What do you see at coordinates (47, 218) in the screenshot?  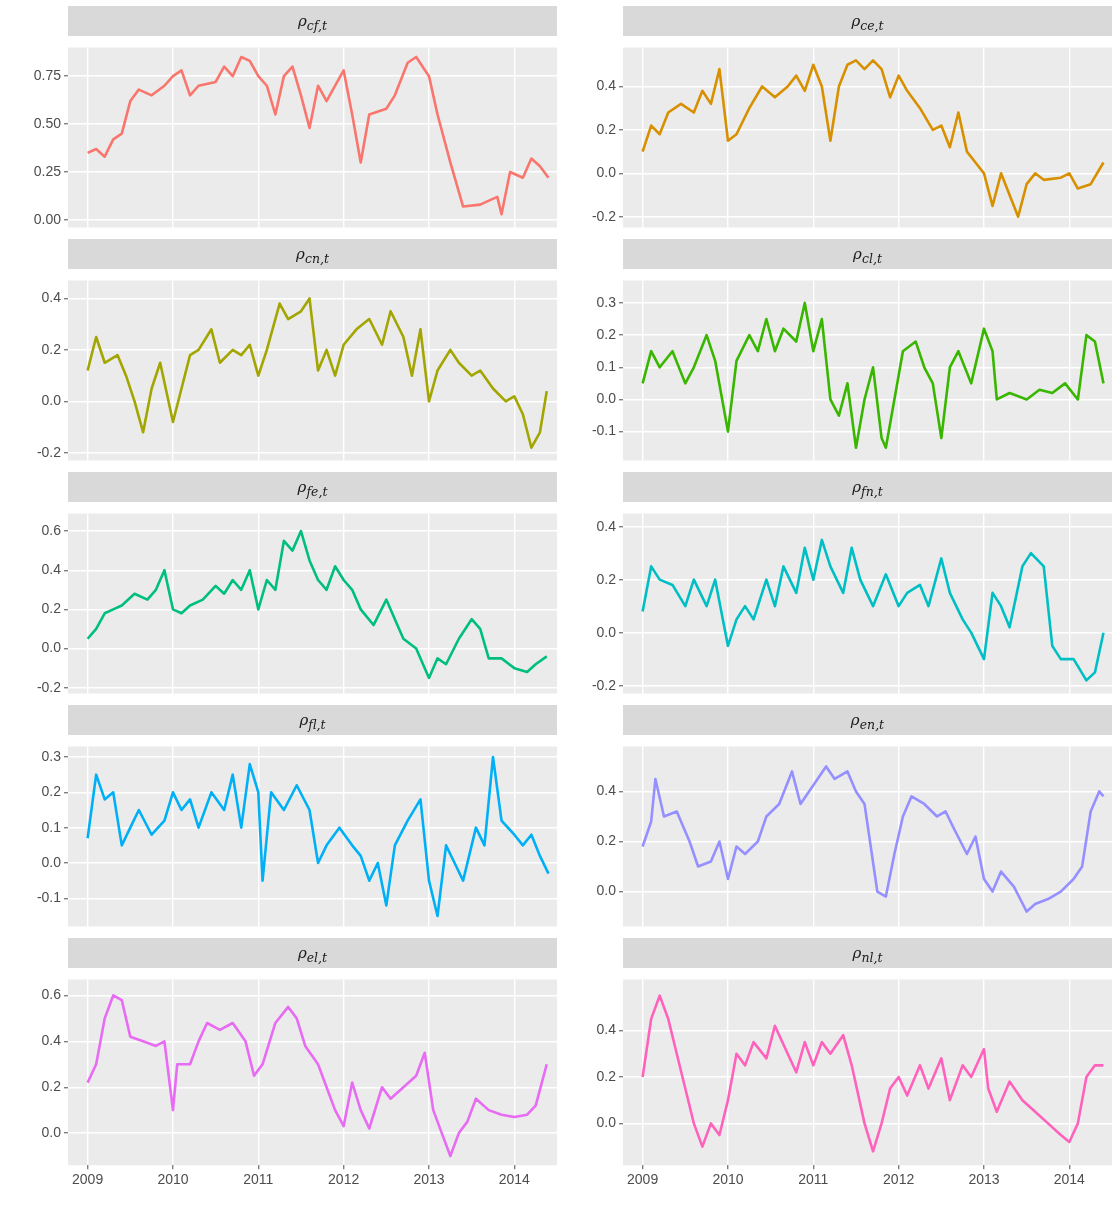 I see `y-tick-label: 0.00` at bounding box center [47, 218].